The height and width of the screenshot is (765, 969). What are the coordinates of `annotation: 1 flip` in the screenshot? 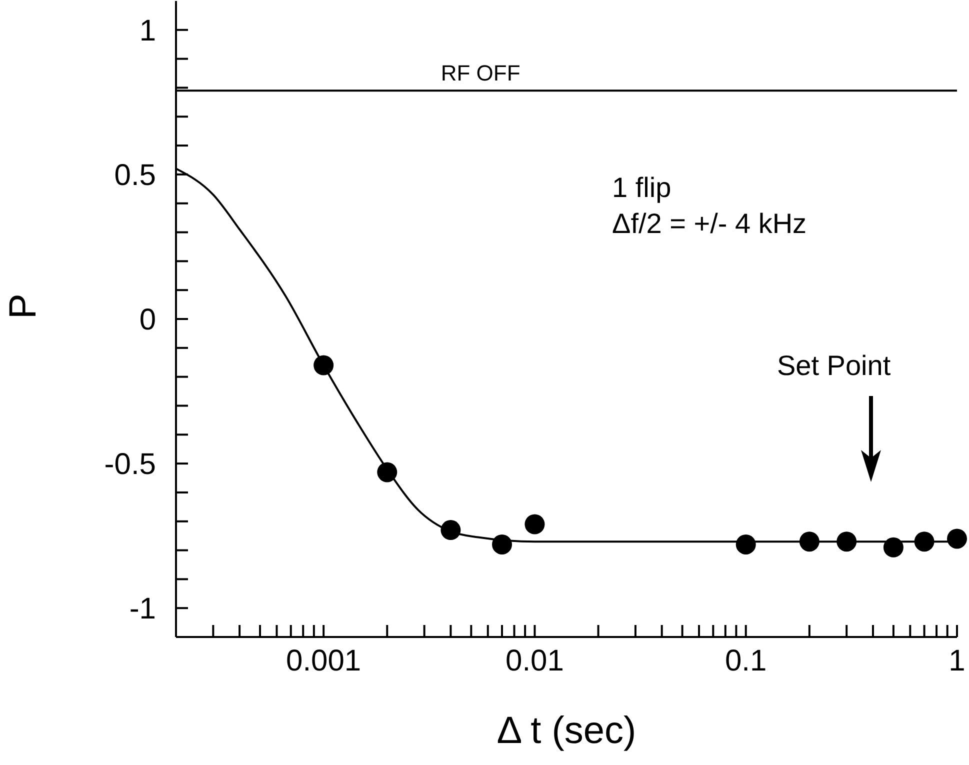 It's located at (642, 188).